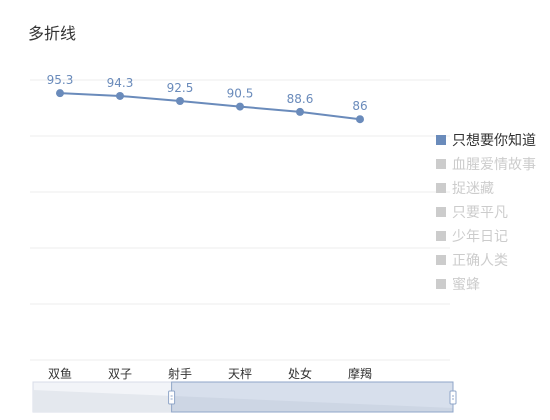 This screenshot has width=550, height=420. What do you see at coordinates (60, 374) in the screenshot?
I see `x-tick-label: 双鱼` at bounding box center [60, 374].